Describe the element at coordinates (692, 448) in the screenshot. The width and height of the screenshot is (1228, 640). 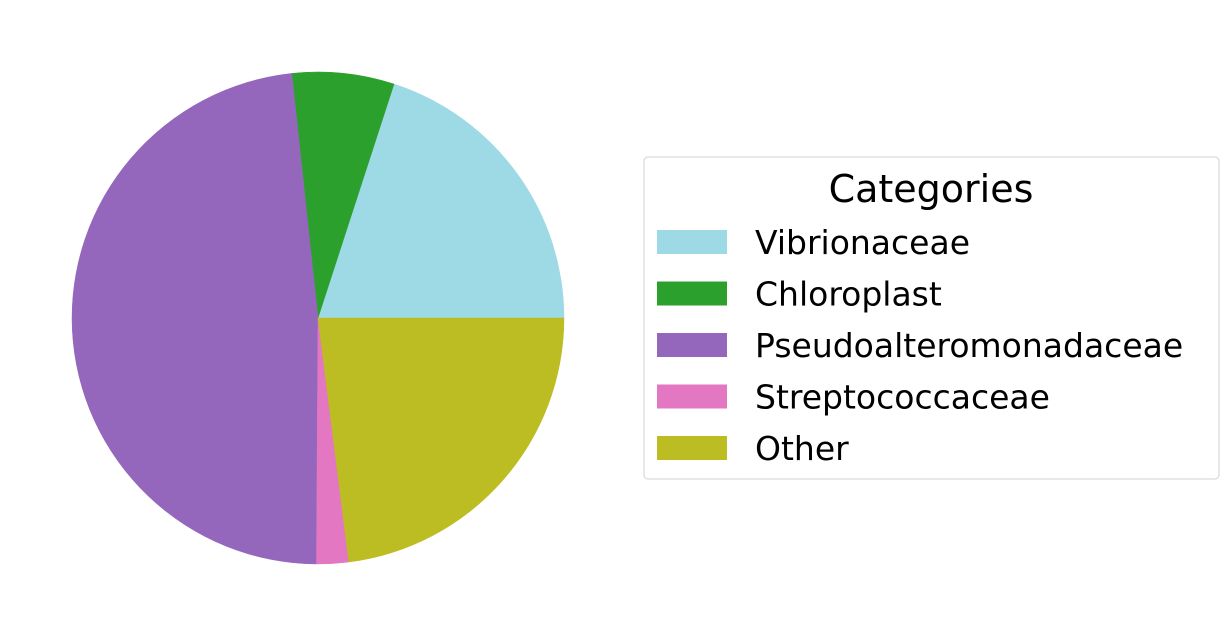
I see `legend-swatch-other` at that location.